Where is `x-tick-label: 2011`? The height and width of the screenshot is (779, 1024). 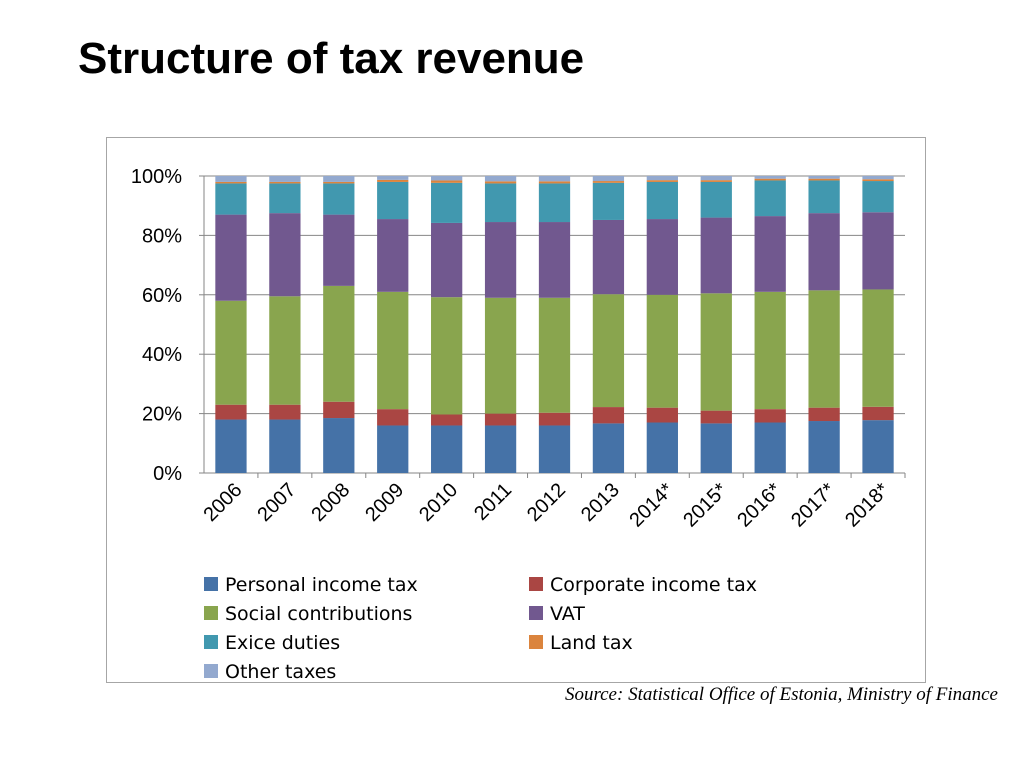
x-tick-label: 2011 is located at coordinates (493, 502).